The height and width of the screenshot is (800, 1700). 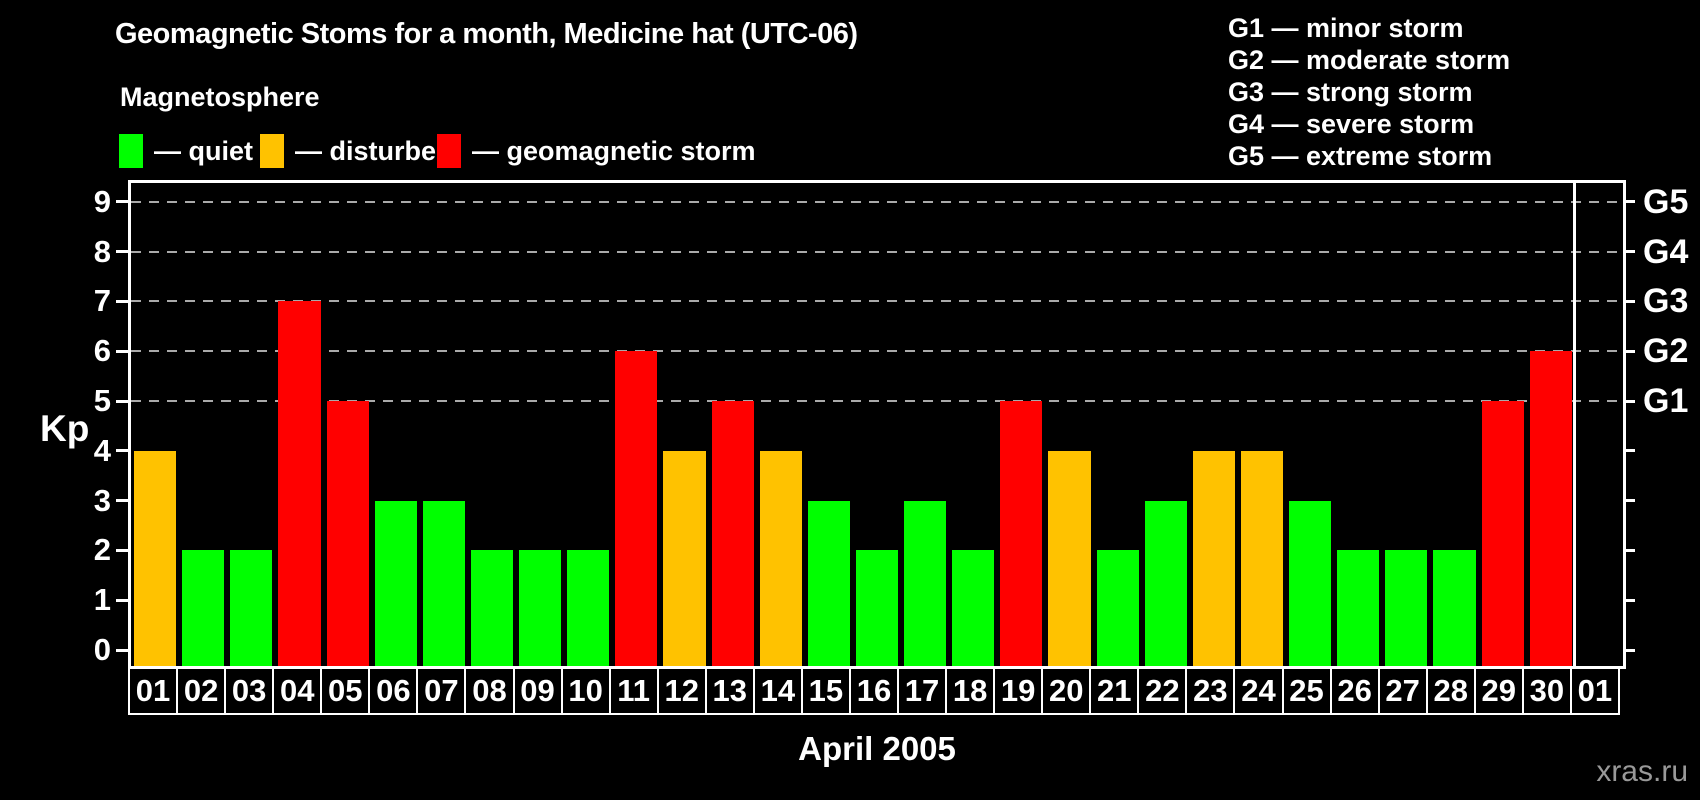 What do you see at coordinates (1019, 690) in the screenshot?
I see `day-label-19: 19` at bounding box center [1019, 690].